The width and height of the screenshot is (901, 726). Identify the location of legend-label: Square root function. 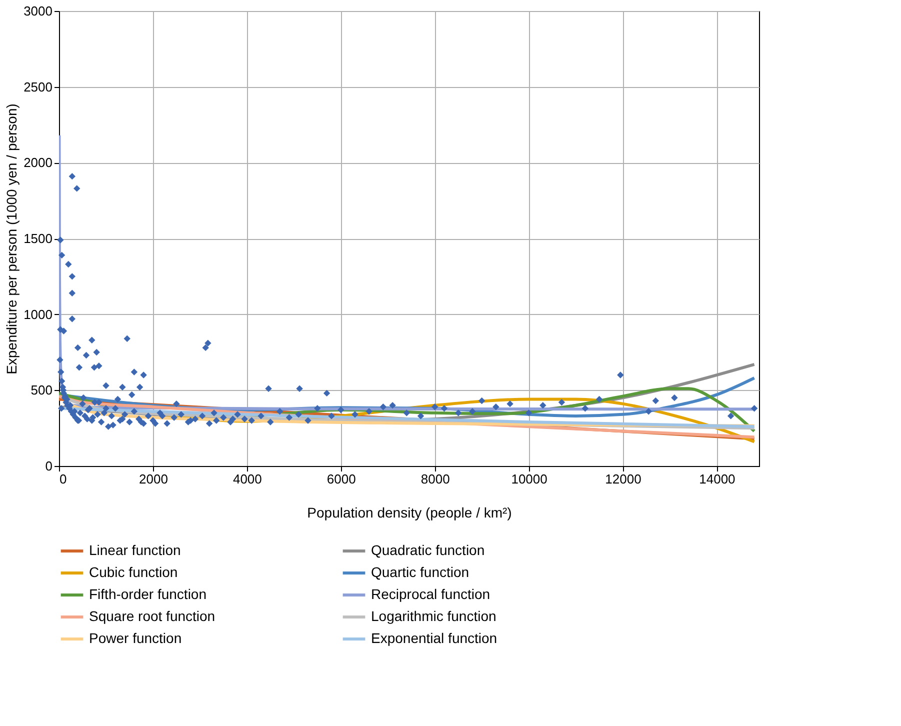
(152, 616).